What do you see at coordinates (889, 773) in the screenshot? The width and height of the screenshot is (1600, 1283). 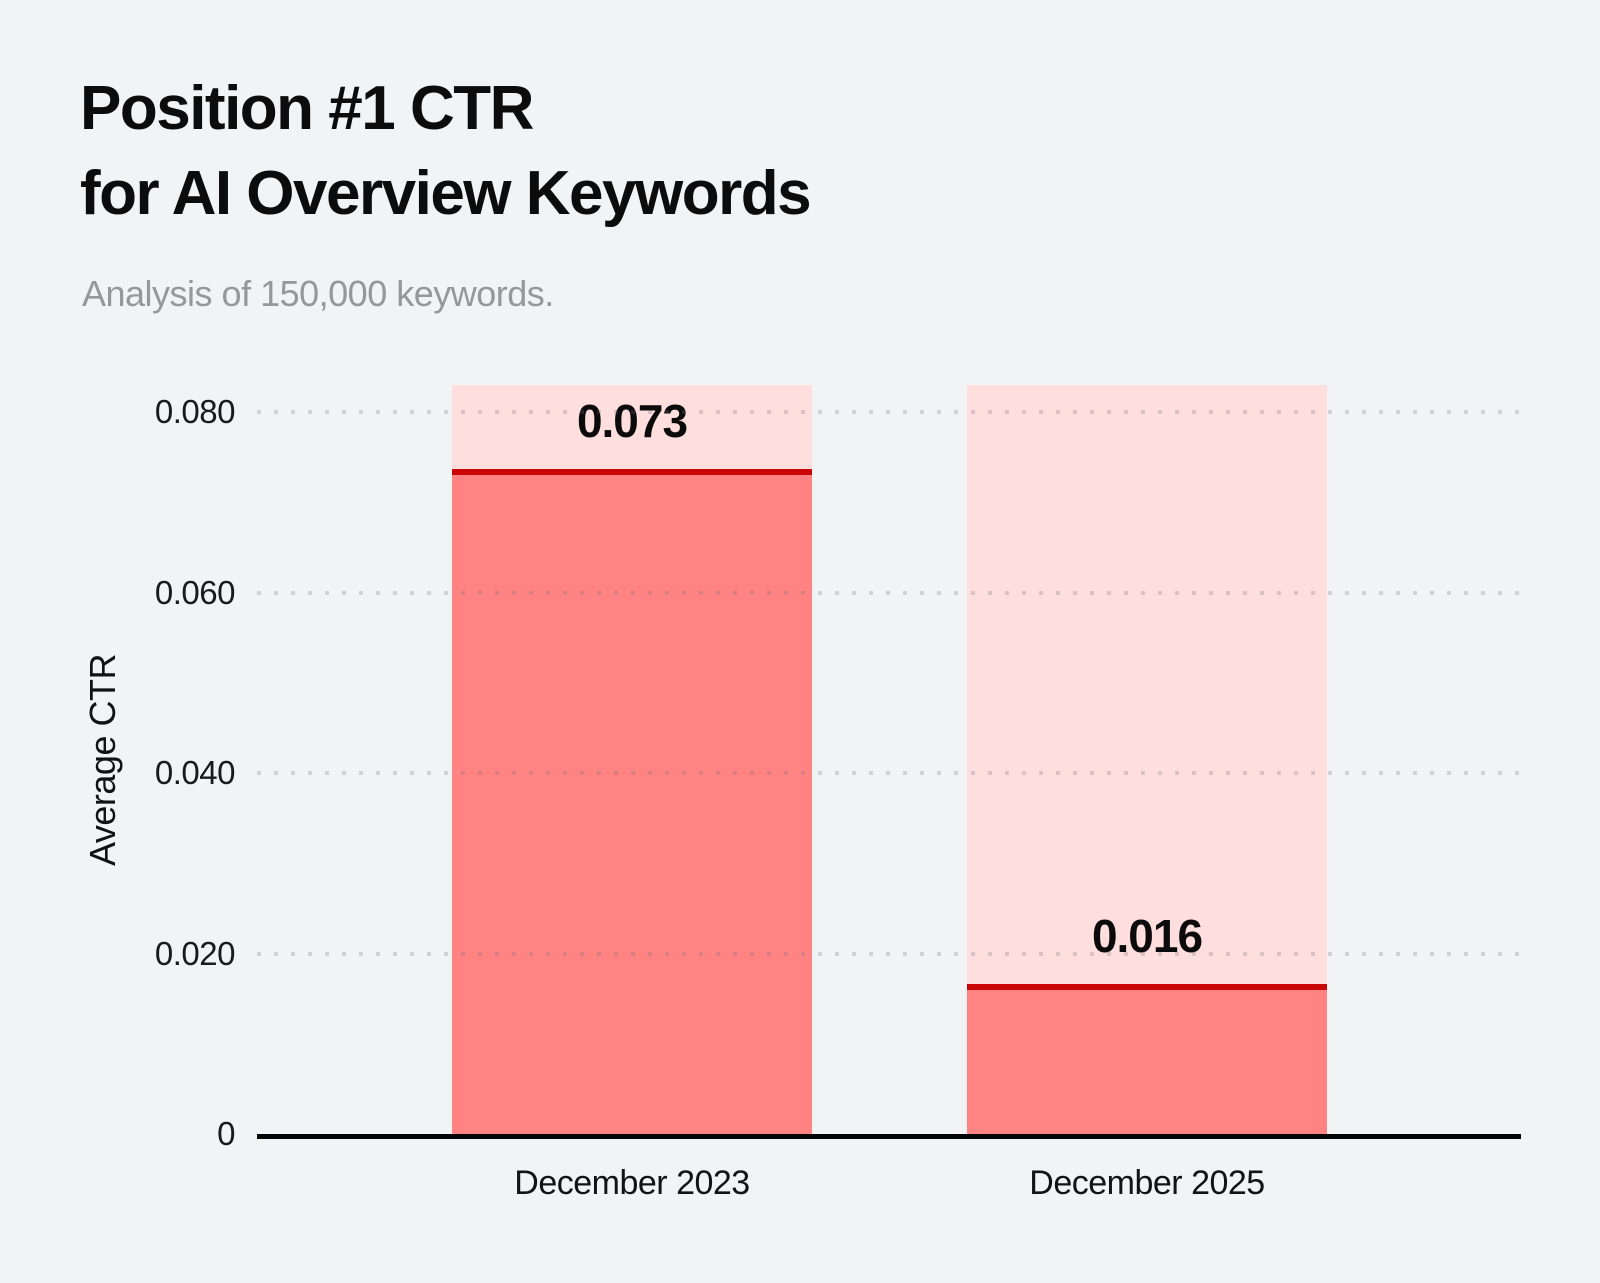 I see `gridline-0.04` at bounding box center [889, 773].